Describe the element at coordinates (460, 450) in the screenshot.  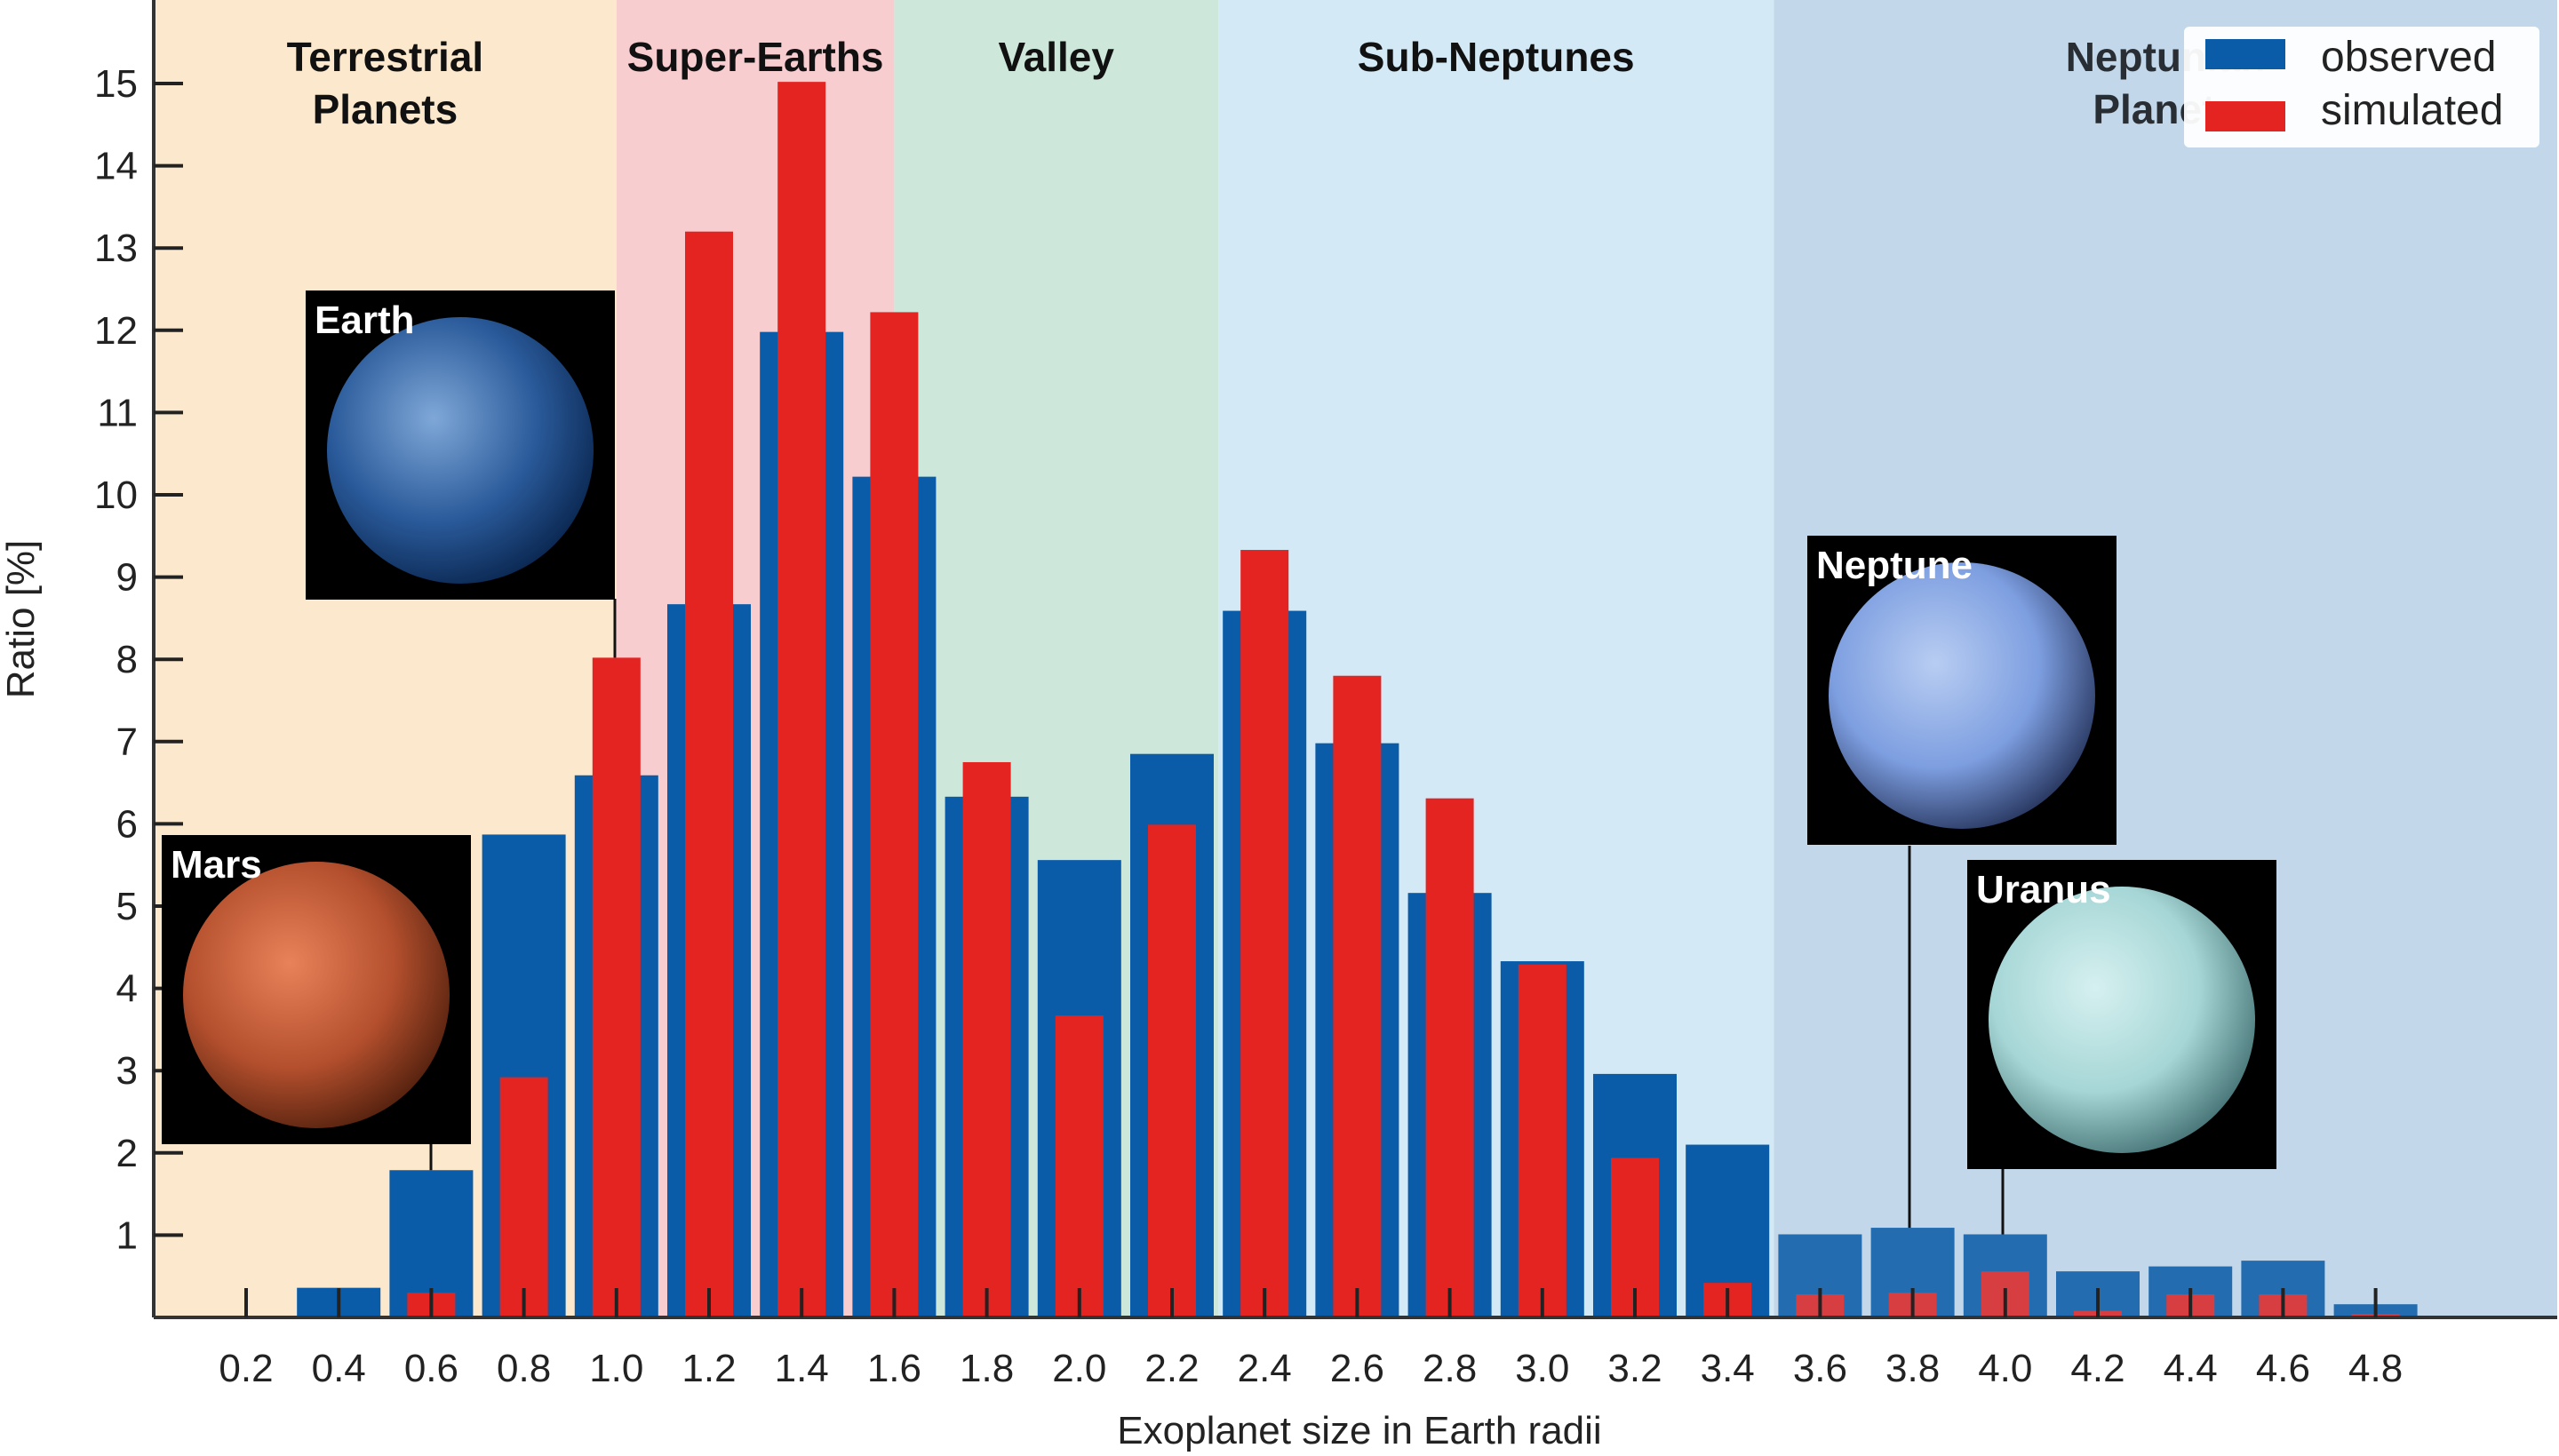
I see `earth-planet-icon` at that location.